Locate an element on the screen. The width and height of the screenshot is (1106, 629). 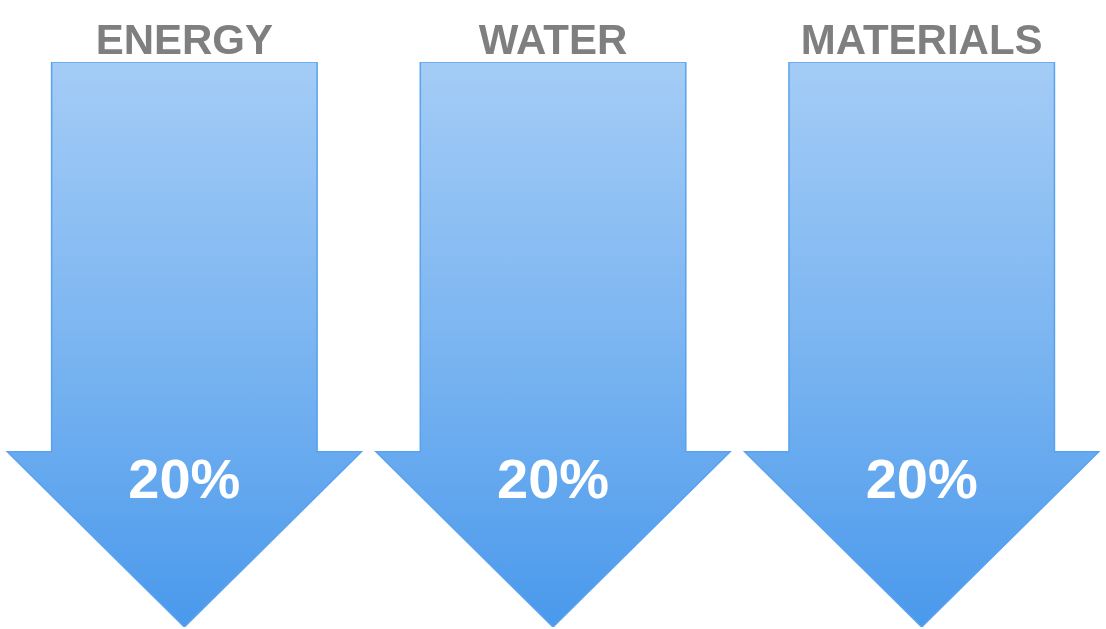
category-label: ENERGY is located at coordinates (184, 39).